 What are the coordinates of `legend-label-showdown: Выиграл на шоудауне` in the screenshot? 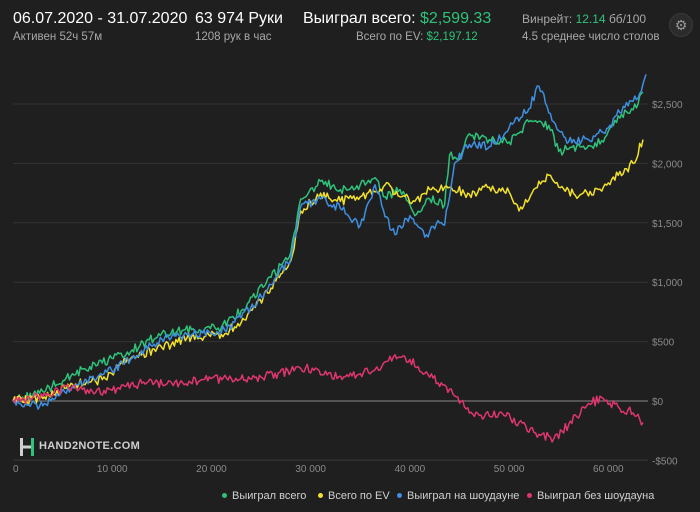 It's located at (463, 496).